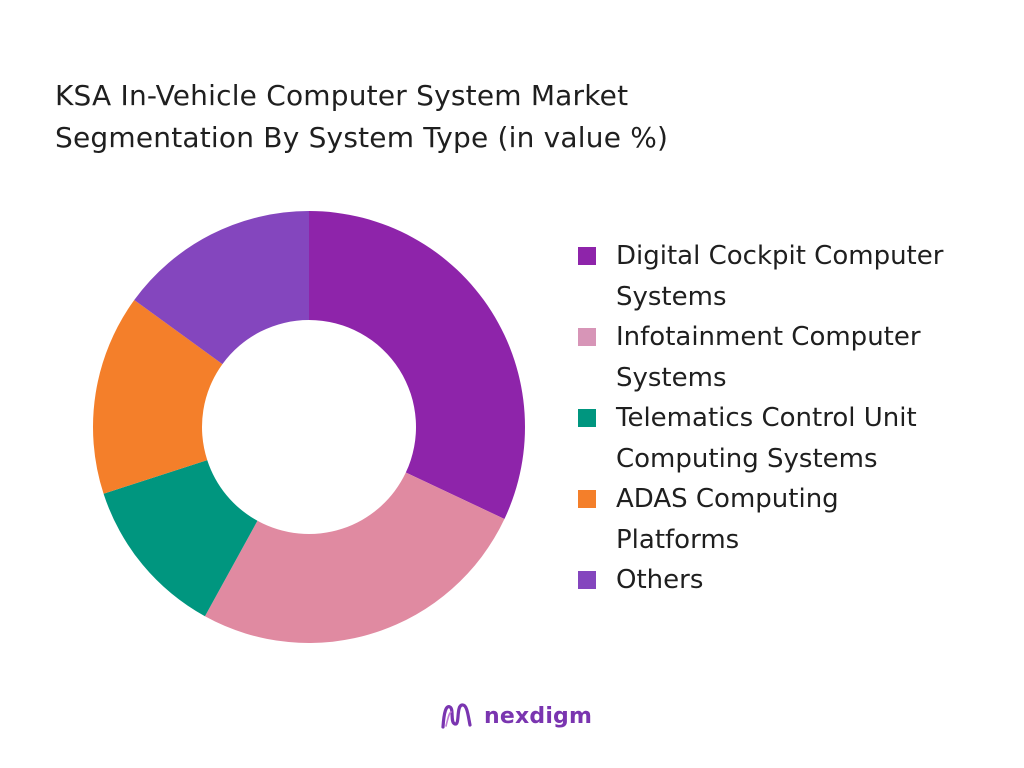 This screenshot has height=768, width=1024. I want to click on legend-item-adas: ADAS Computing Platforms, so click(793, 519).